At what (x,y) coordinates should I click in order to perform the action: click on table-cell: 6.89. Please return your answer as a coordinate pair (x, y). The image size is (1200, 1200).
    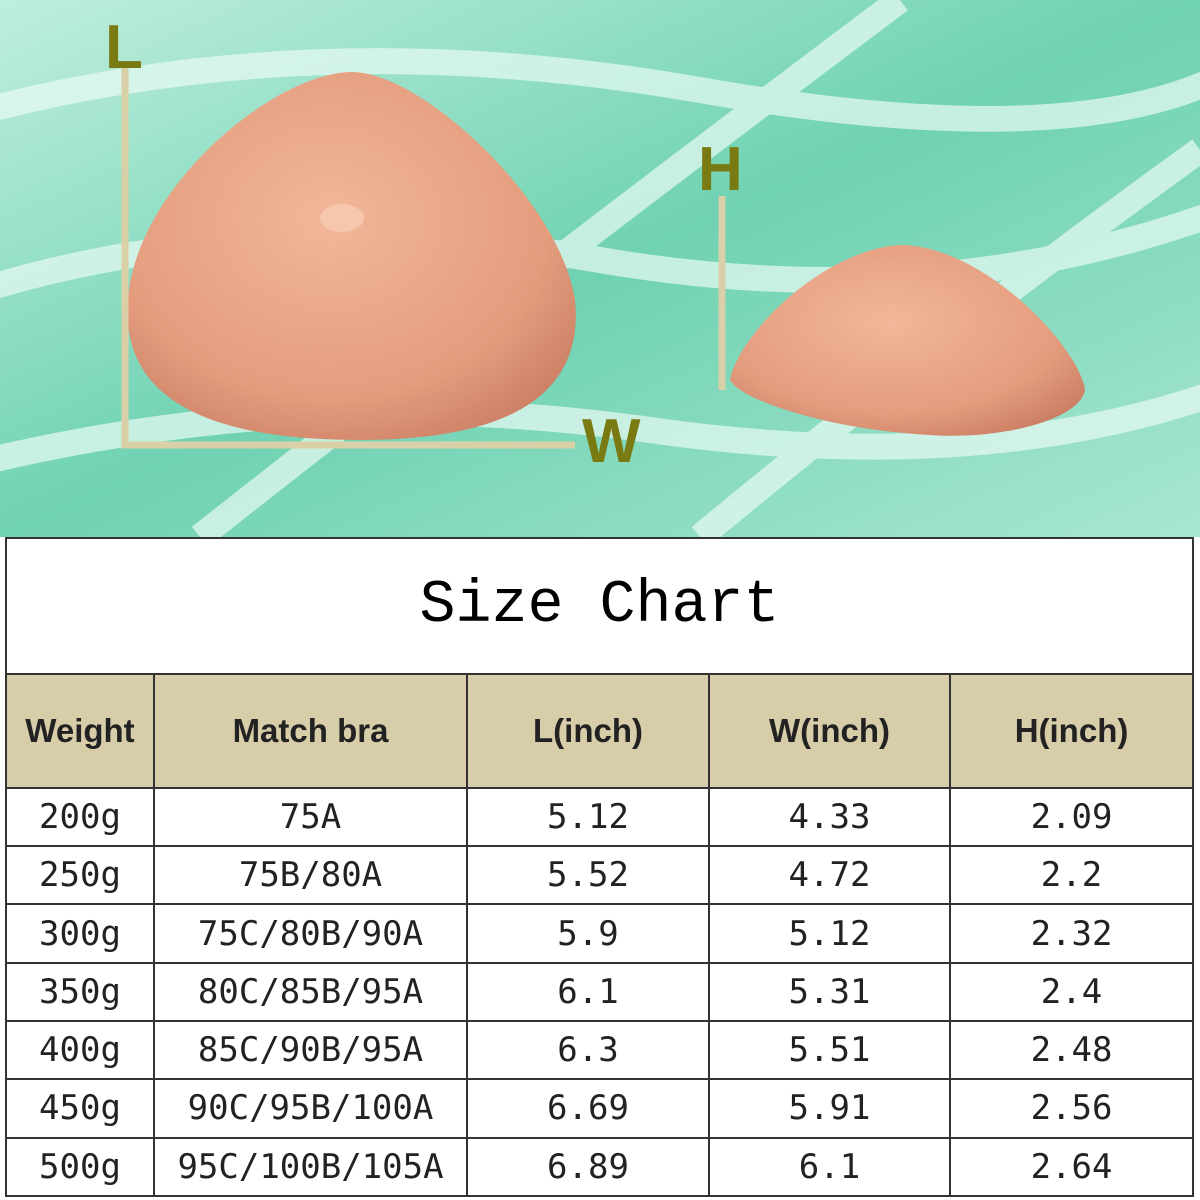
    Looking at the image, I should click on (588, 1167).